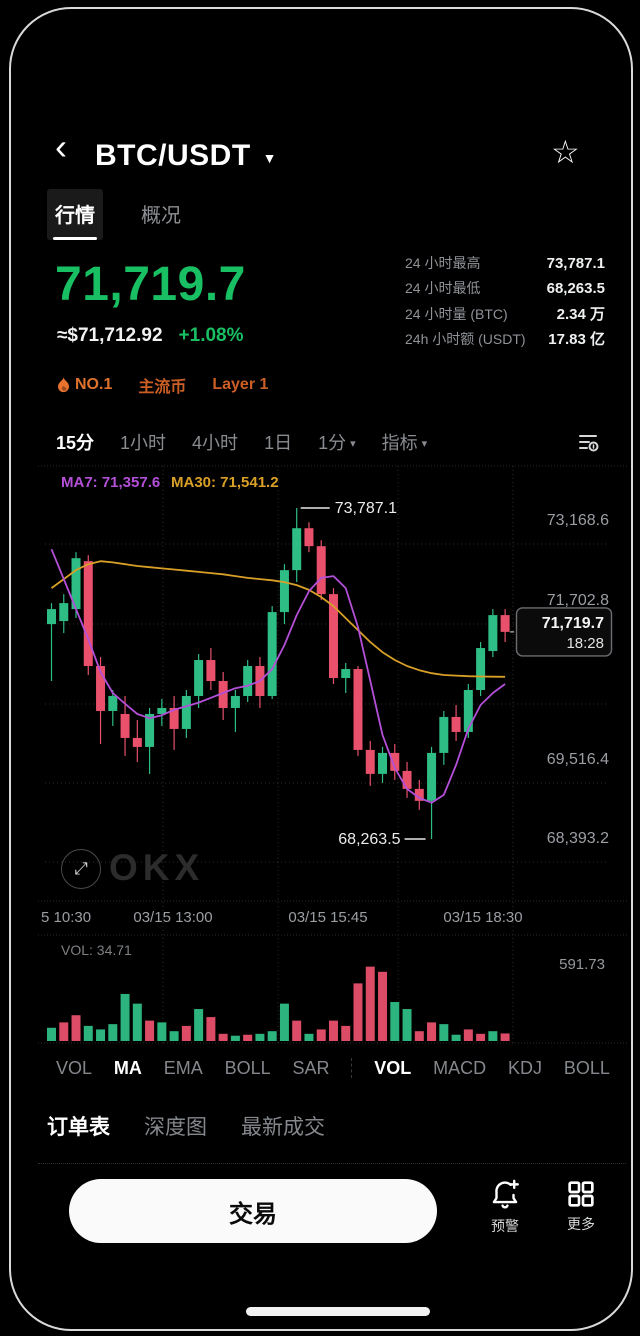  I want to click on expand-arrows-icon: ⤢, so click(81, 868).